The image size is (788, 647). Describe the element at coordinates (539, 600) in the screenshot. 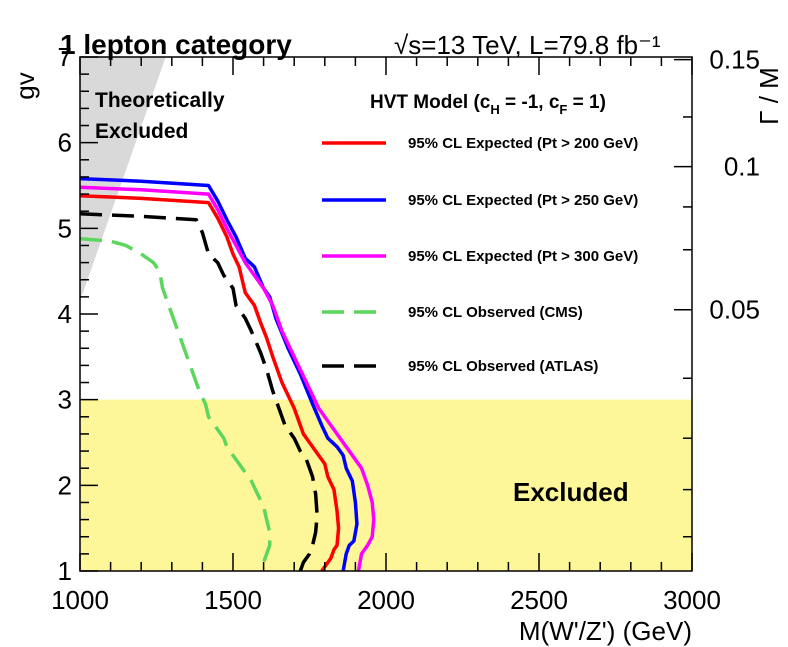

I see `x-tick-label: 2500` at that location.